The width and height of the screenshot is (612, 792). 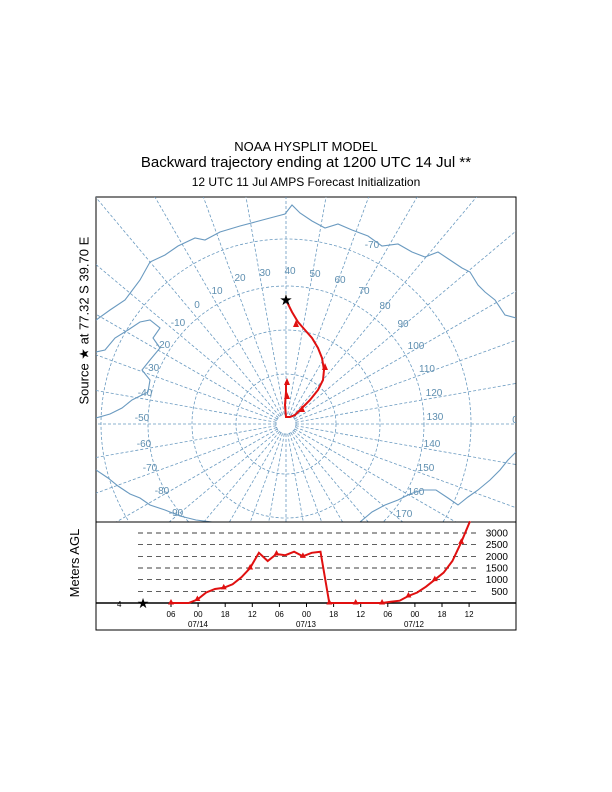 What do you see at coordinates (198, 624) in the screenshot?
I see `date-label: 07/14` at bounding box center [198, 624].